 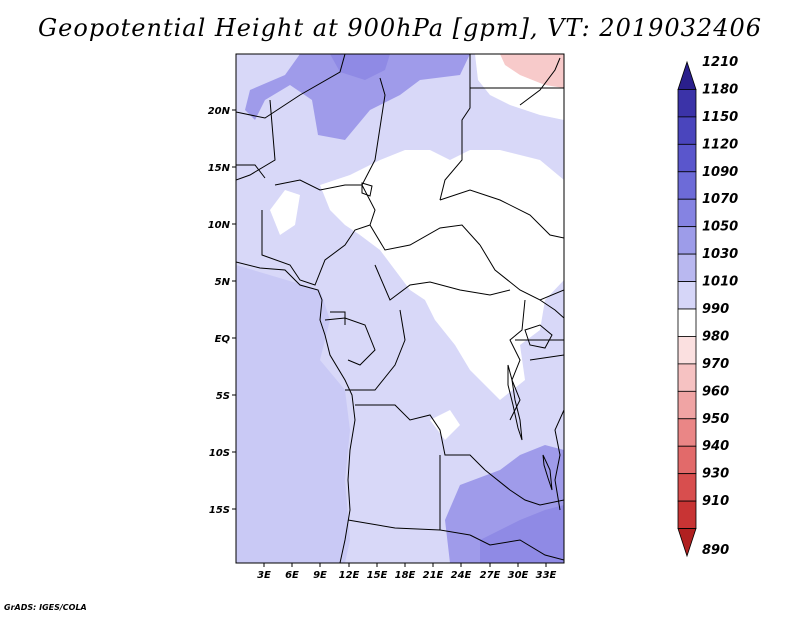 I want to click on border-chad-car, so click(x=425, y=237).